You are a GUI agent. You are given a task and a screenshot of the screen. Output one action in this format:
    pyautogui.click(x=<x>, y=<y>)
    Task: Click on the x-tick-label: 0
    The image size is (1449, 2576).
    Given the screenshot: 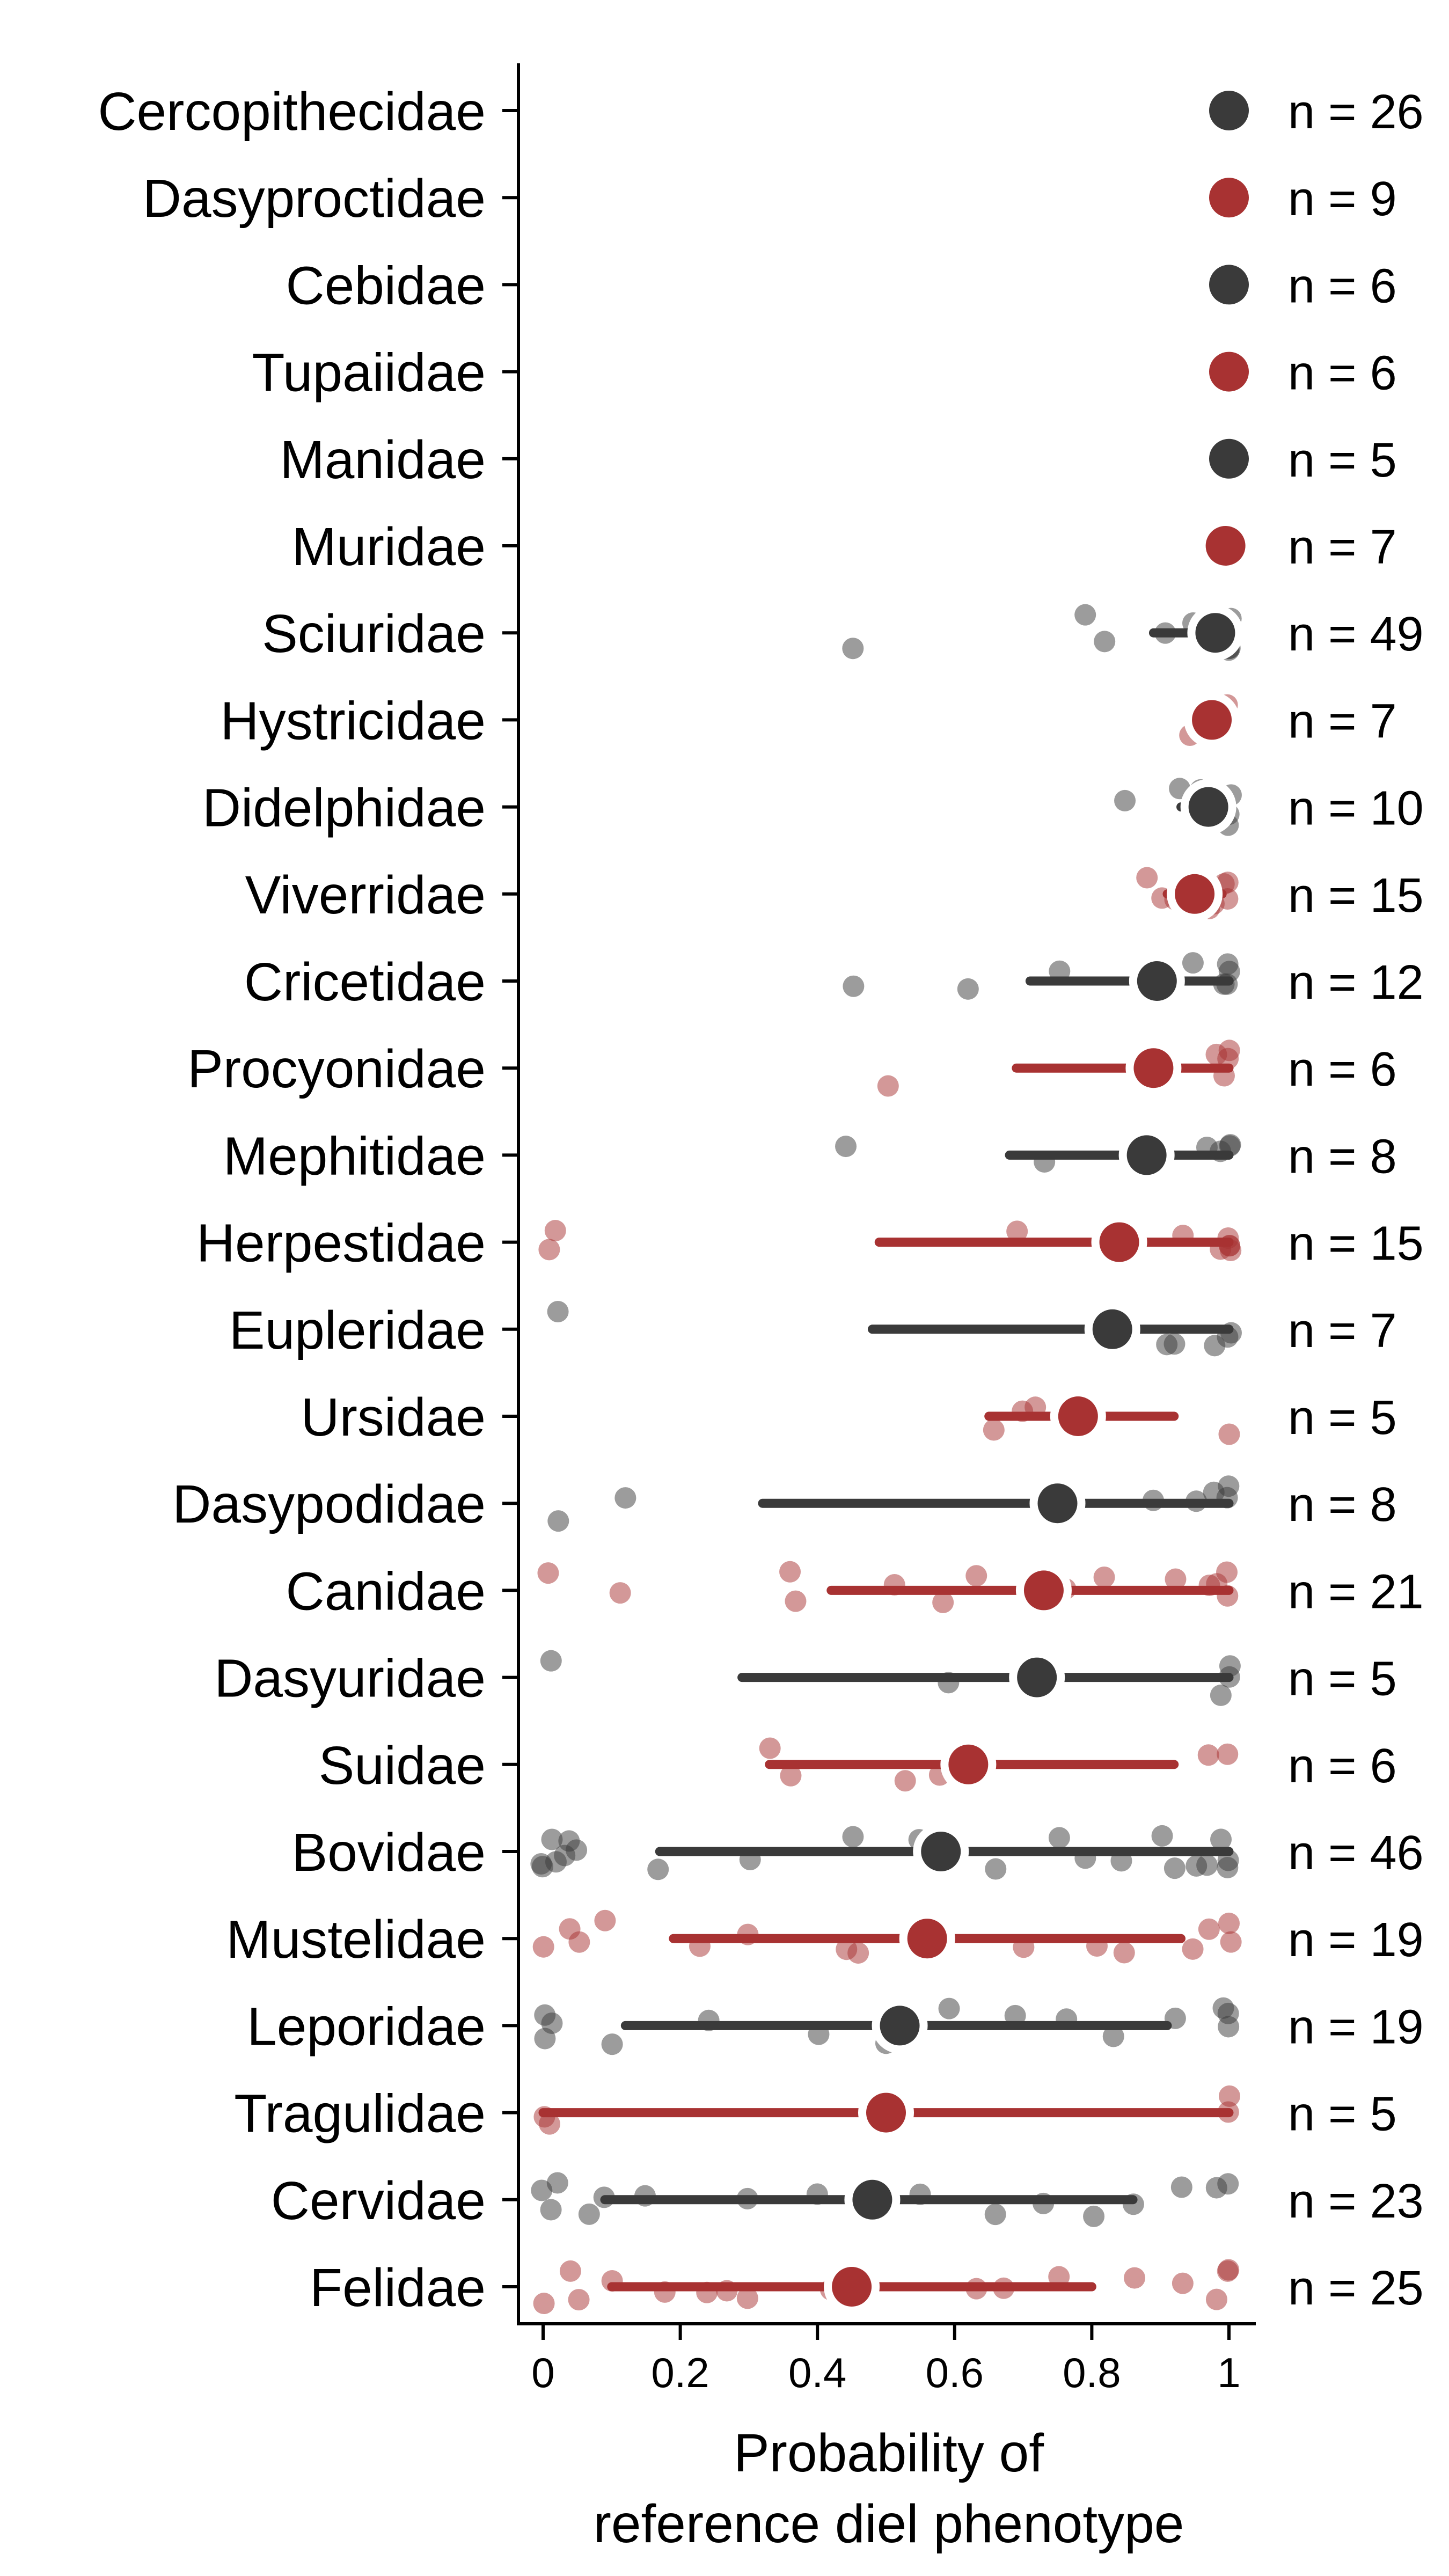 What is the action you would take?
    pyautogui.click(x=542, y=2372)
    